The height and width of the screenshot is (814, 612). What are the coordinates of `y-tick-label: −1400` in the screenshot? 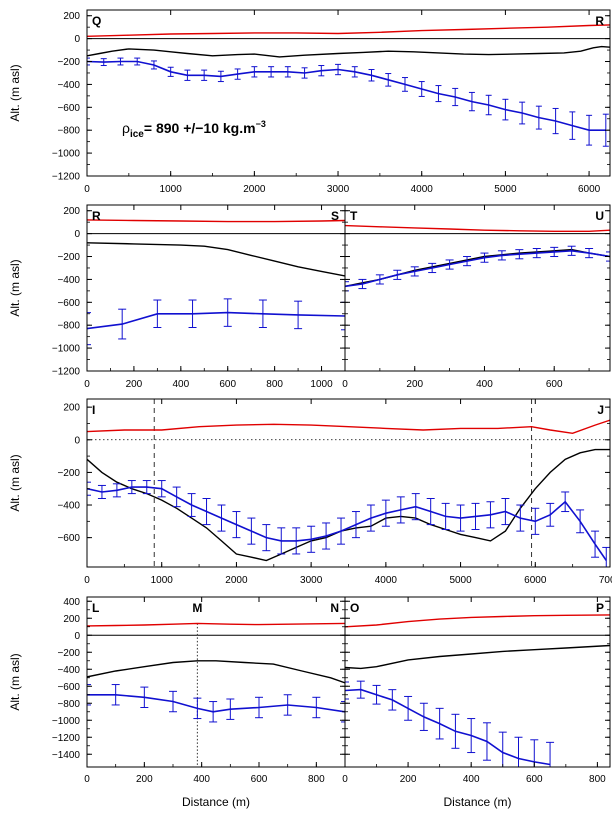 It's located at (66, 755).